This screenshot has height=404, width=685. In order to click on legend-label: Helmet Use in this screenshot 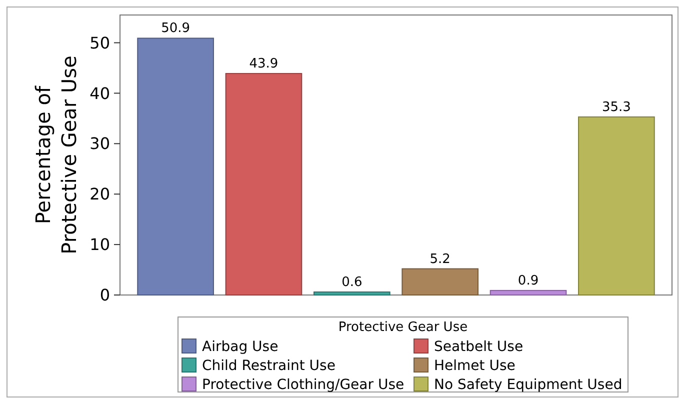, I will do `click(475, 366)`.